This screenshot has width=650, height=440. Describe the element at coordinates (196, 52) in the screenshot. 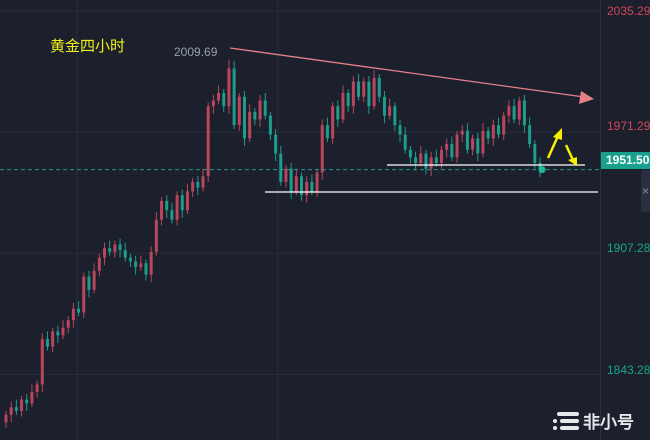

I see `high-price-label: 2009.69` at that location.